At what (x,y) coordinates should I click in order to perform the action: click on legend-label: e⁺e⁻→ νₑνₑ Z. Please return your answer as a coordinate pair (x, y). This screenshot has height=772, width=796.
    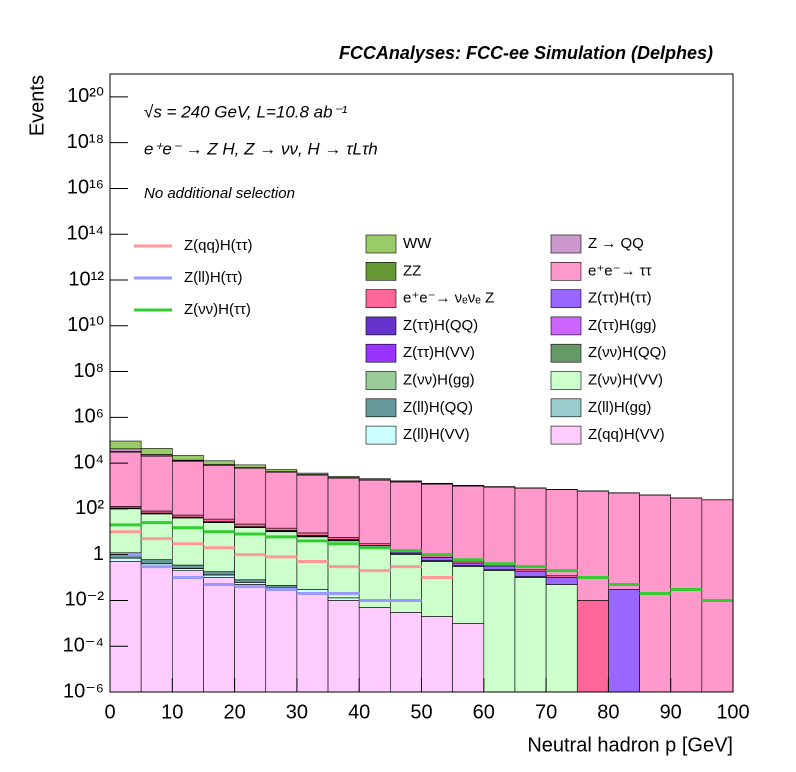
    Looking at the image, I should click on (448, 298).